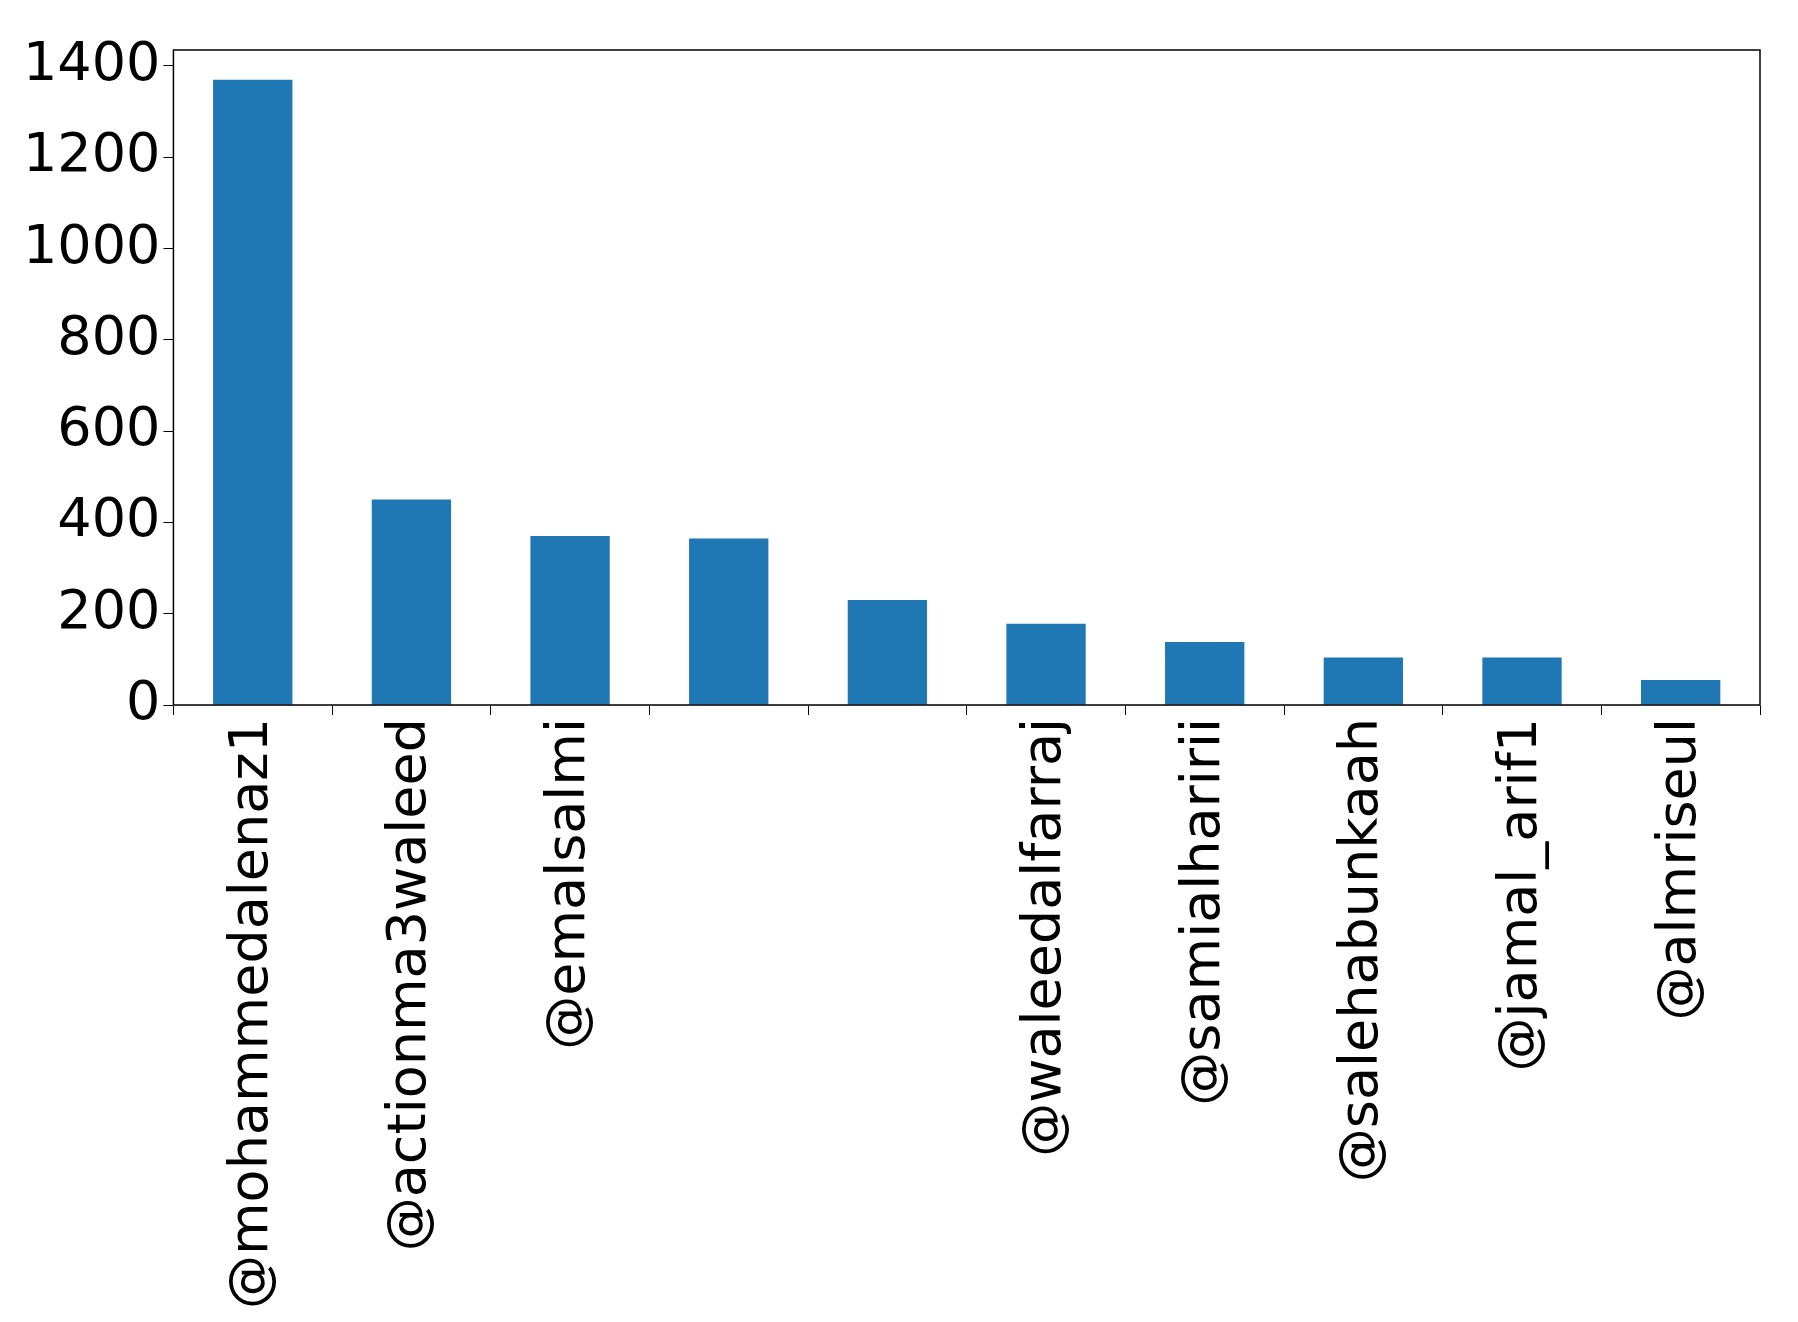 This screenshot has width=1798, height=1322. I want to click on x-tick-label: @salehabunkaah, so click(1359, 950).